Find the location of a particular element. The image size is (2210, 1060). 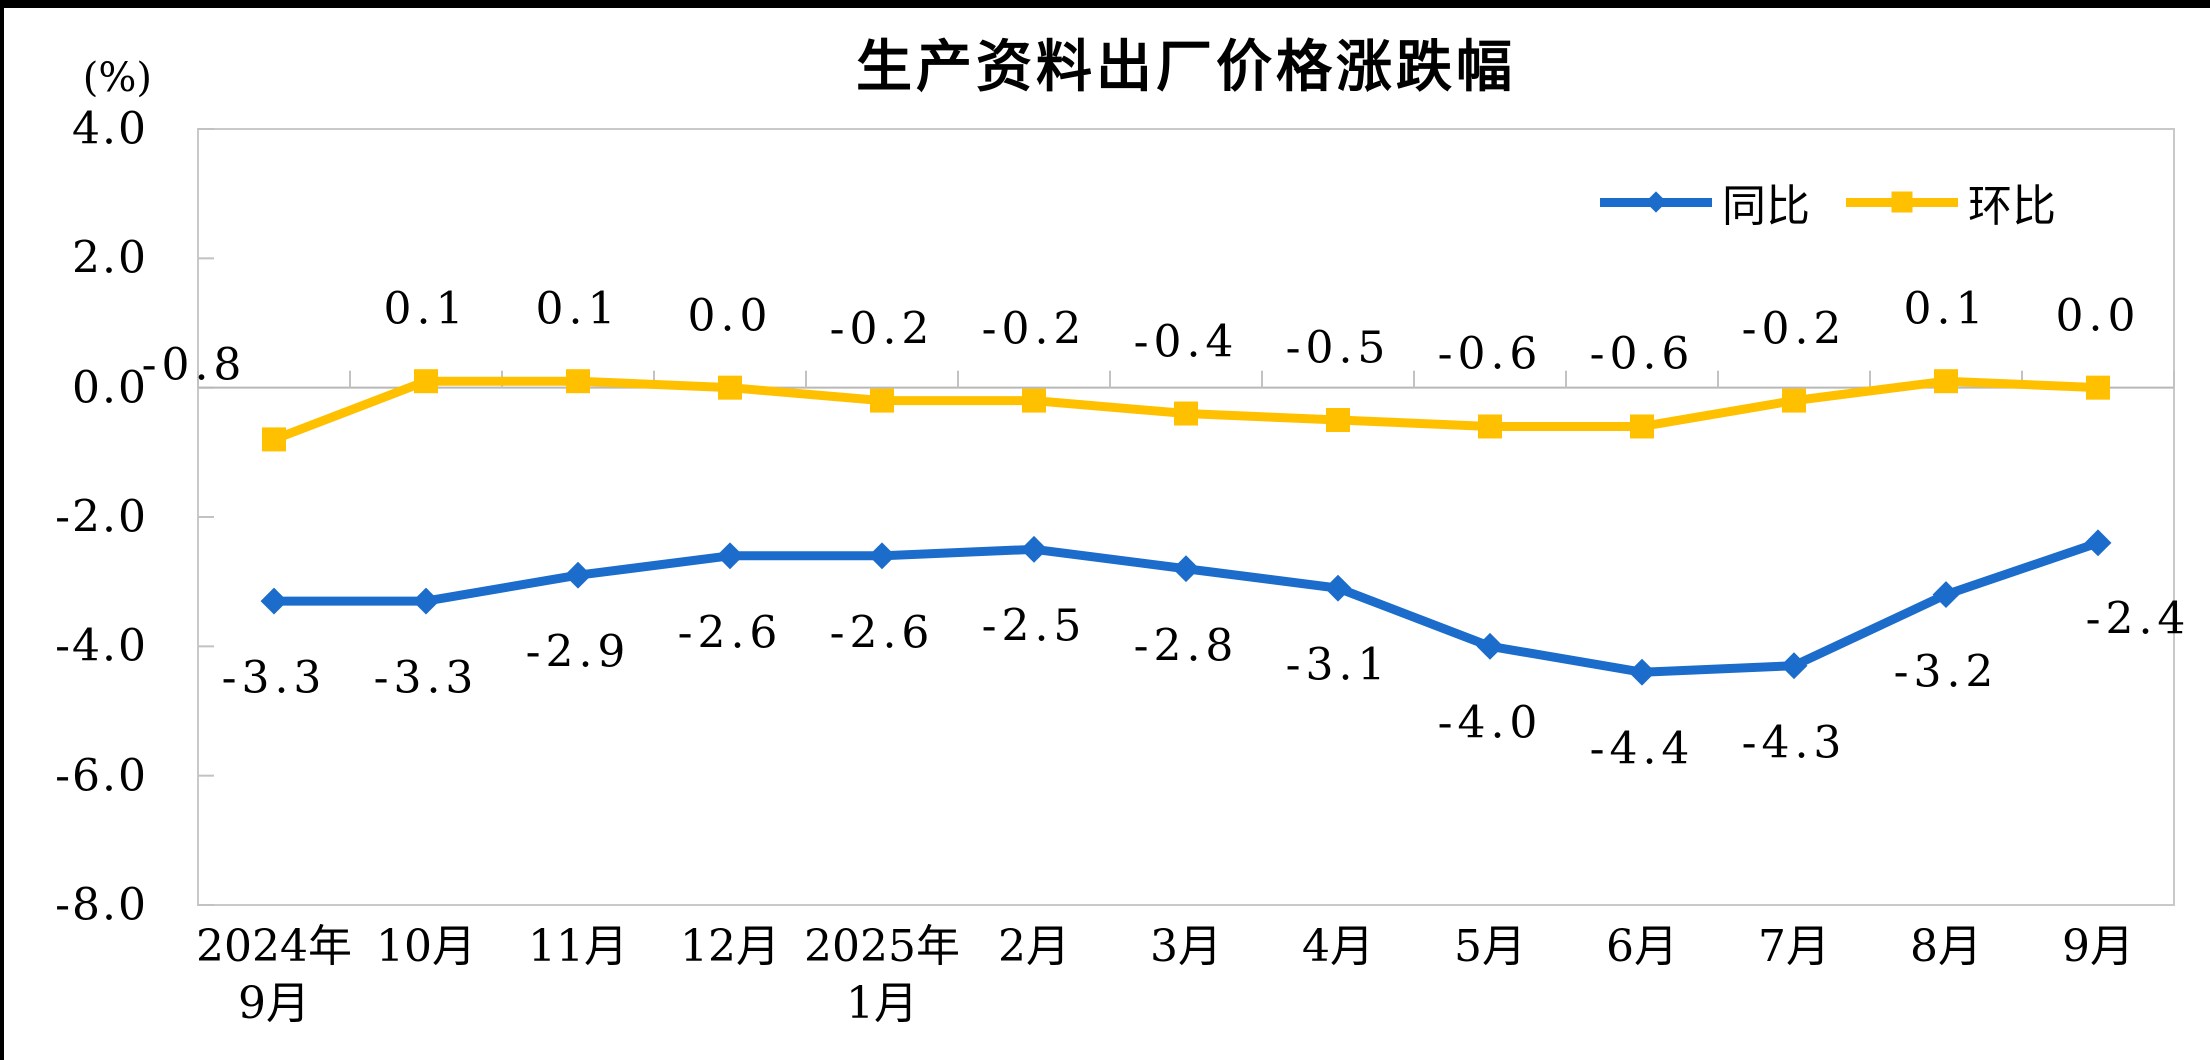

x-axis-label: 3月 is located at coordinates (1186, 946).